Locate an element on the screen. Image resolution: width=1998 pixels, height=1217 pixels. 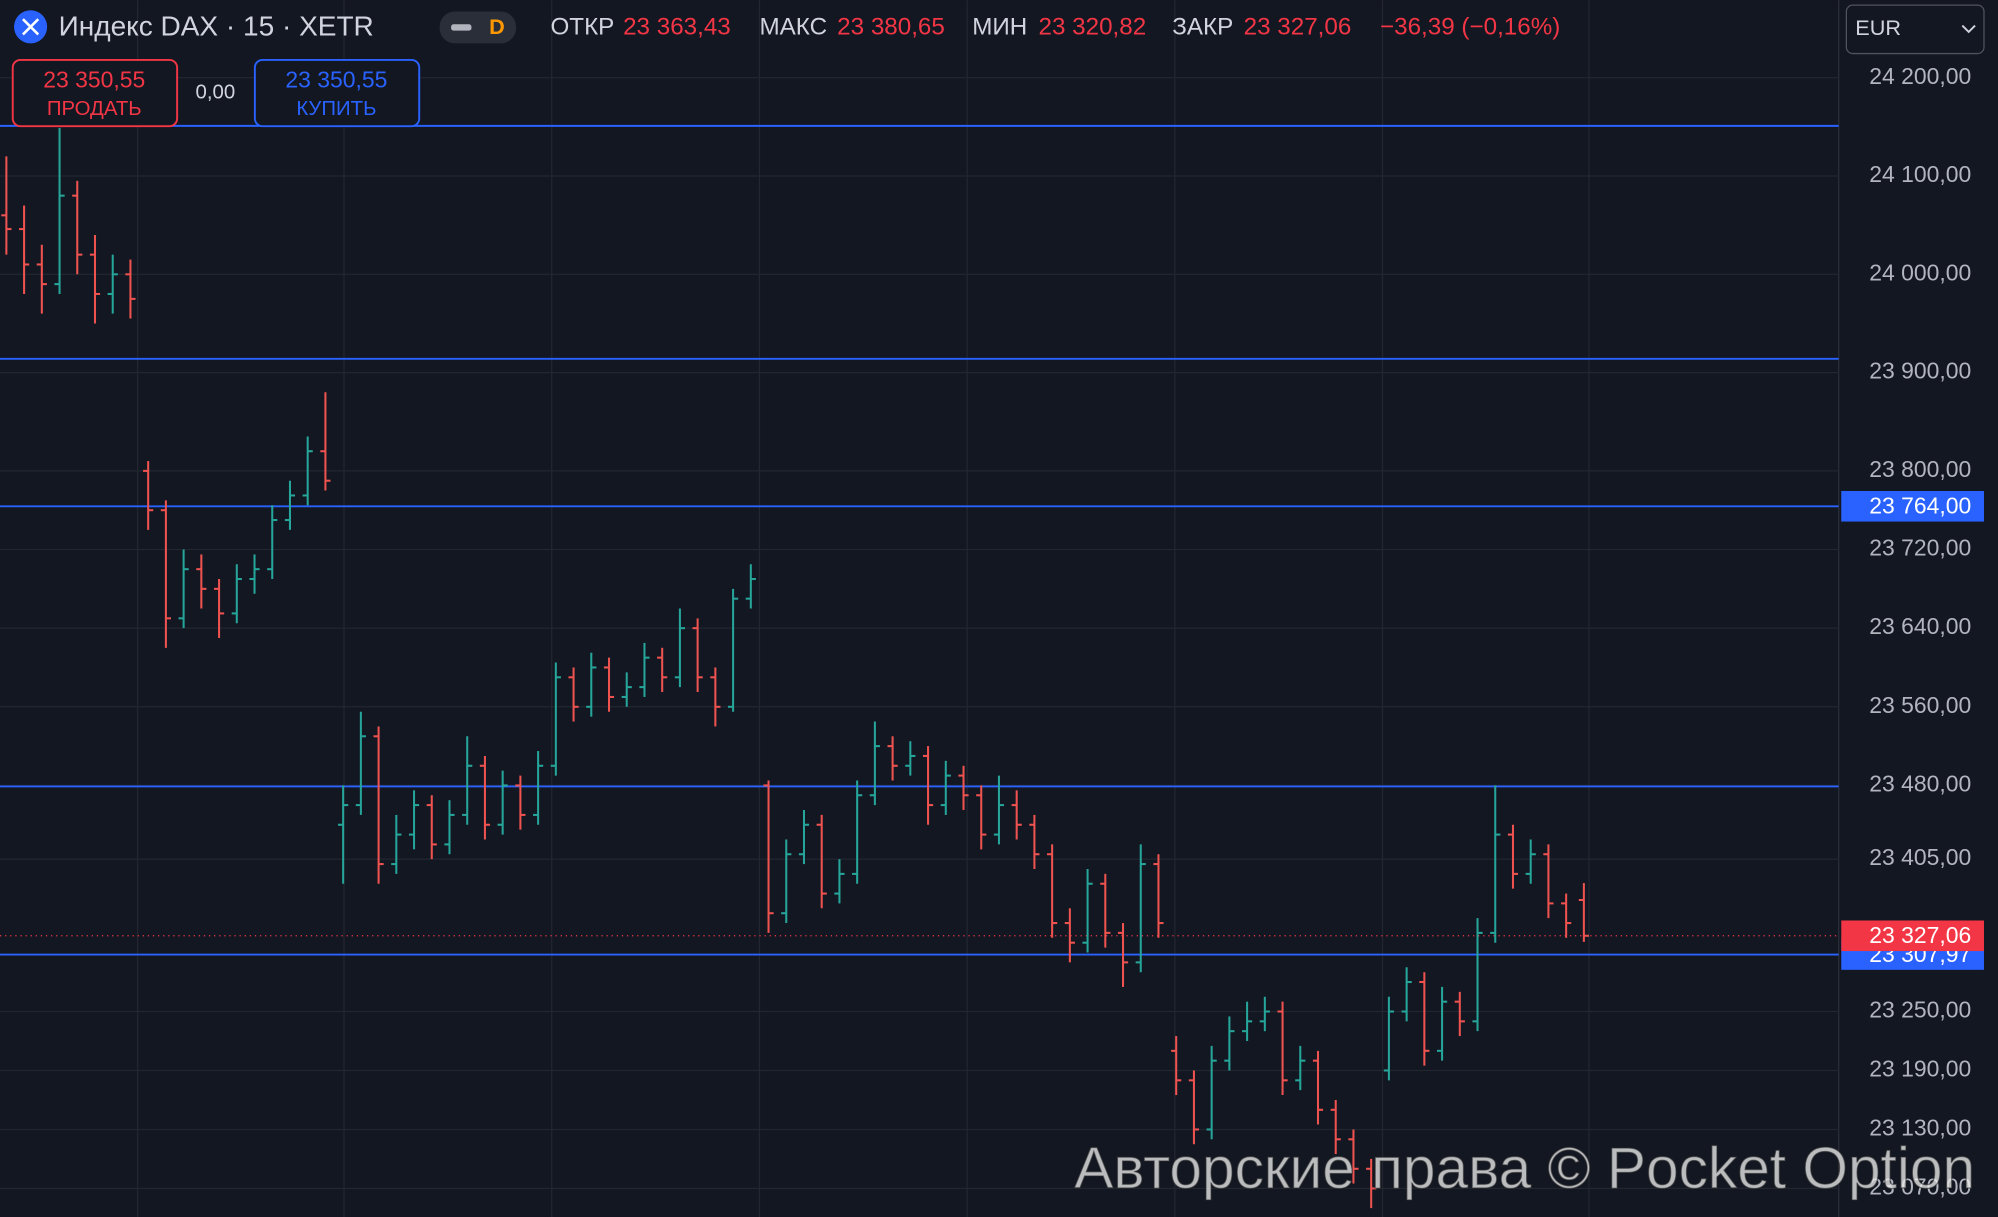
y-tick-label: 23 720,00 is located at coordinates (1920, 548).